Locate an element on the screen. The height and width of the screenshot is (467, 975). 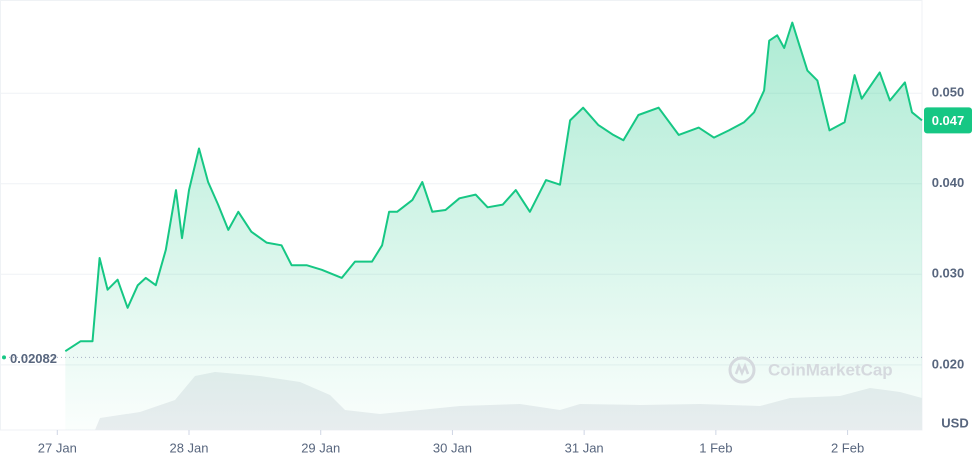
current-price-tag is located at coordinates (948, 120).